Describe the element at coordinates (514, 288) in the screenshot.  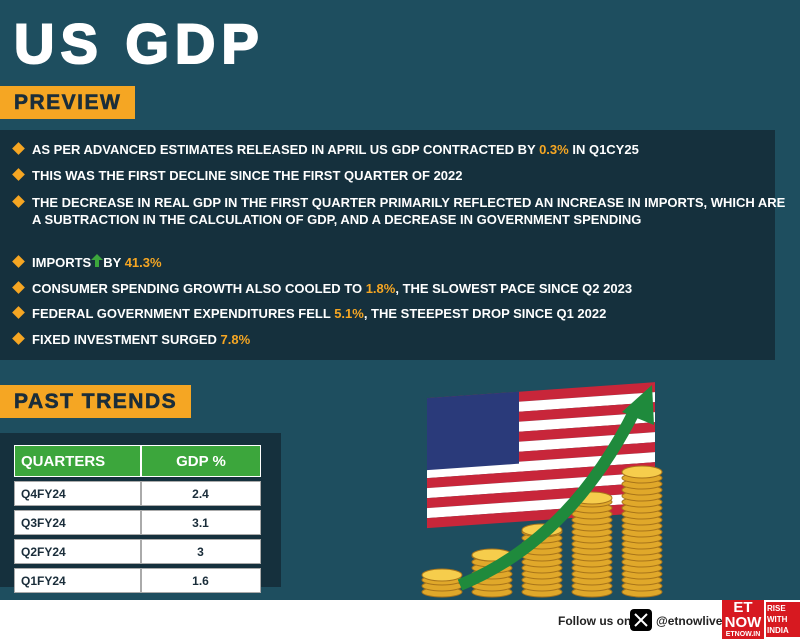
I see `text: , THE SLOWEST PACE SINCE Q2 2023` at that location.